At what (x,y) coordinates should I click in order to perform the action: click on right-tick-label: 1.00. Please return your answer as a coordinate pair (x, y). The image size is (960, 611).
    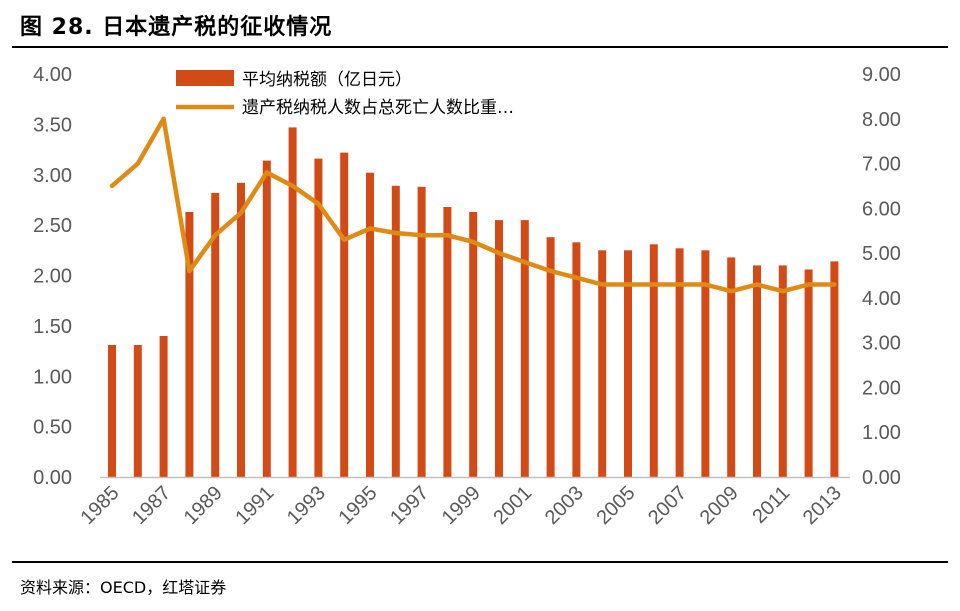
    Looking at the image, I should click on (881, 433).